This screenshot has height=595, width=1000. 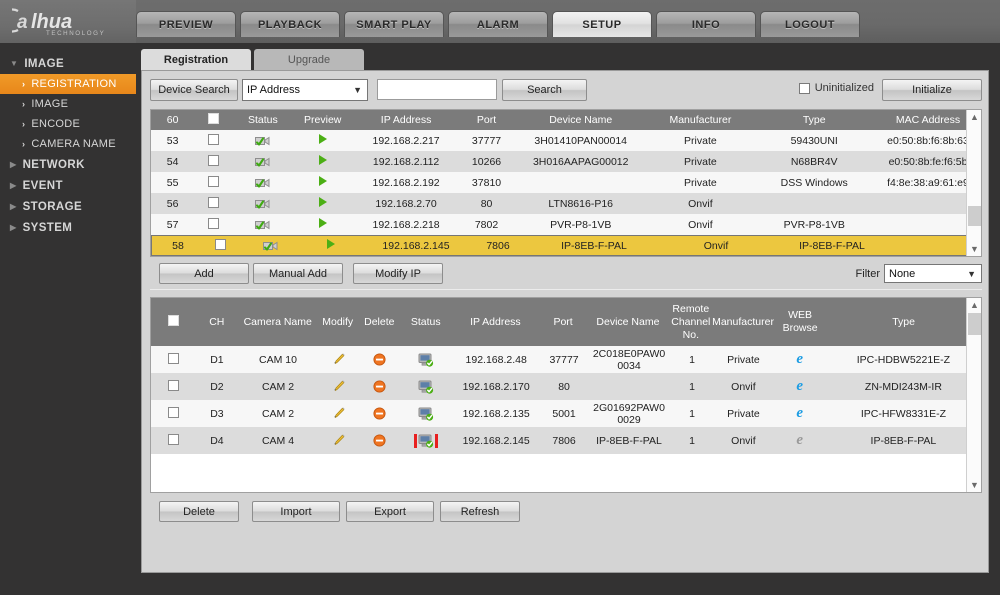 I want to click on nav-tab-info: INFO, so click(x=706, y=24).